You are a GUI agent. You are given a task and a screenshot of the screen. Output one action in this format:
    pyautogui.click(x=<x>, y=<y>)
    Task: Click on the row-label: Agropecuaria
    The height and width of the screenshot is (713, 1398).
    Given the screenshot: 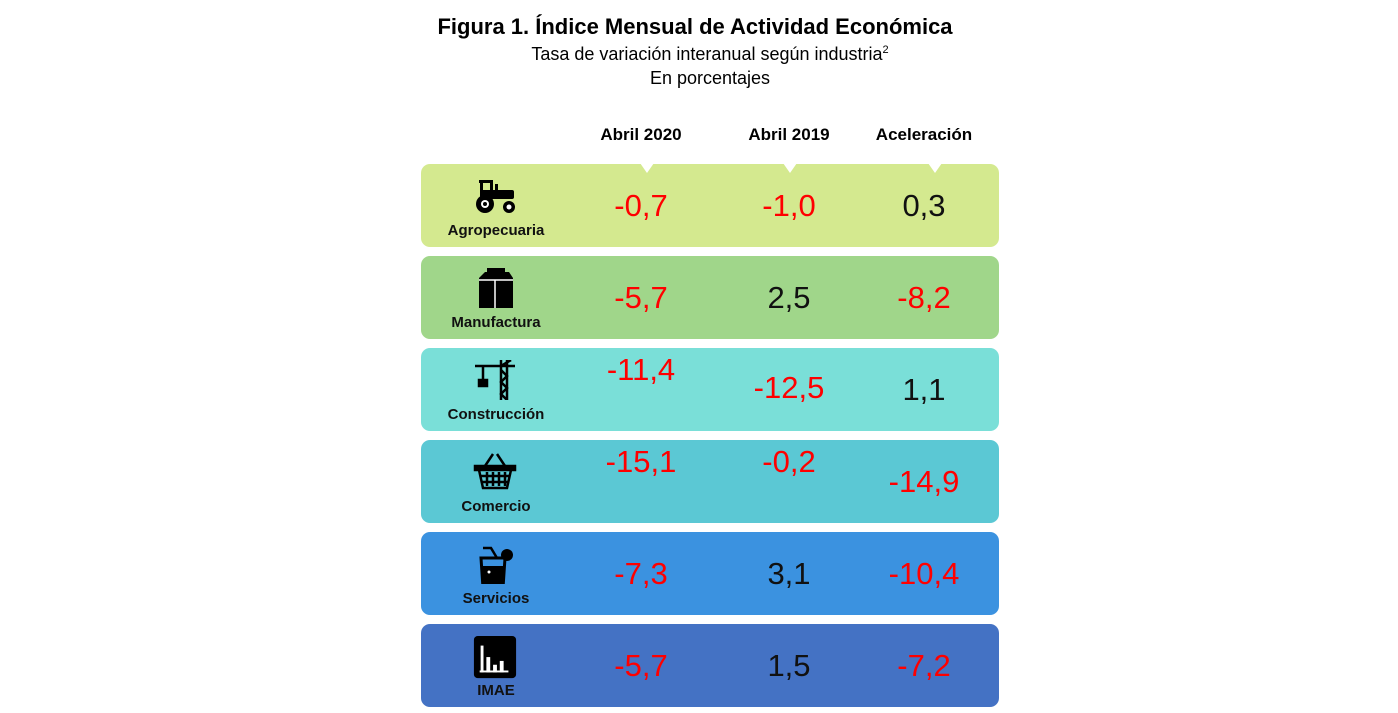 What is the action you would take?
    pyautogui.click(x=496, y=230)
    